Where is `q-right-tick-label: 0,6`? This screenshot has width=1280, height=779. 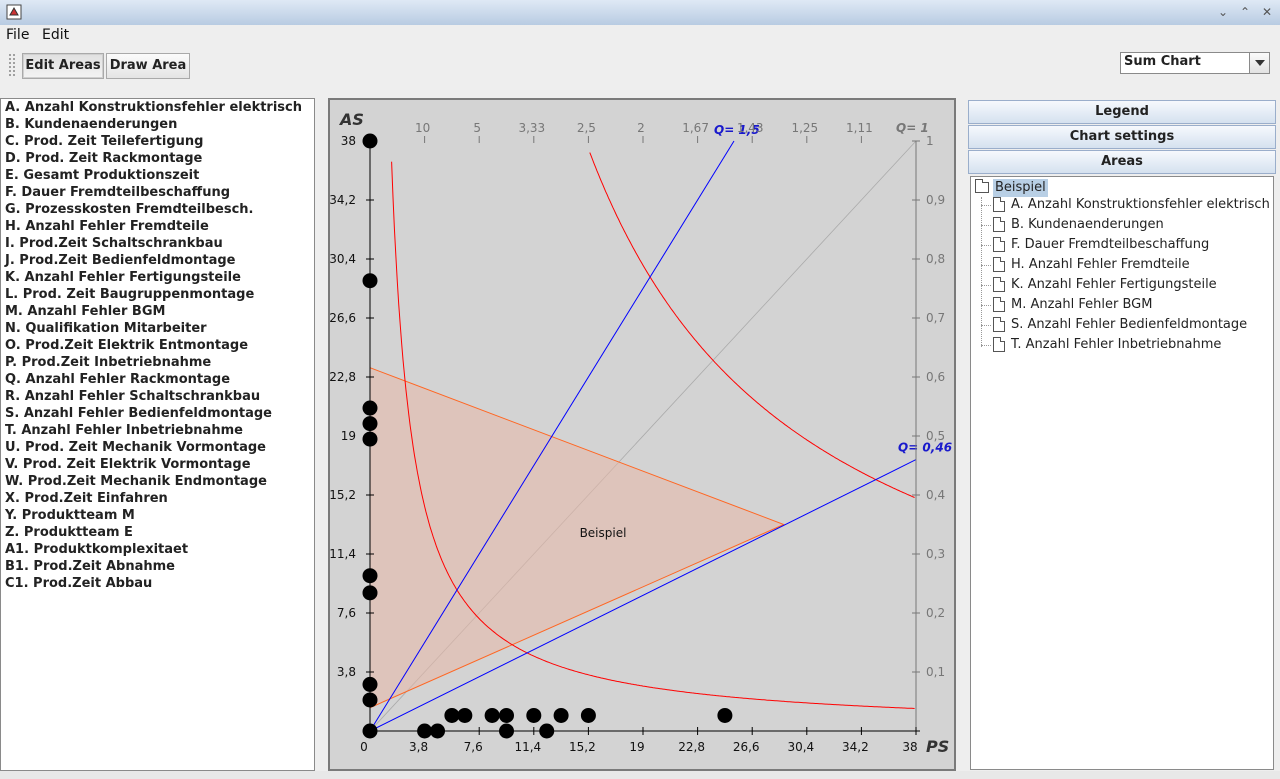 q-right-tick-label: 0,6 is located at coordinates (935, 377).